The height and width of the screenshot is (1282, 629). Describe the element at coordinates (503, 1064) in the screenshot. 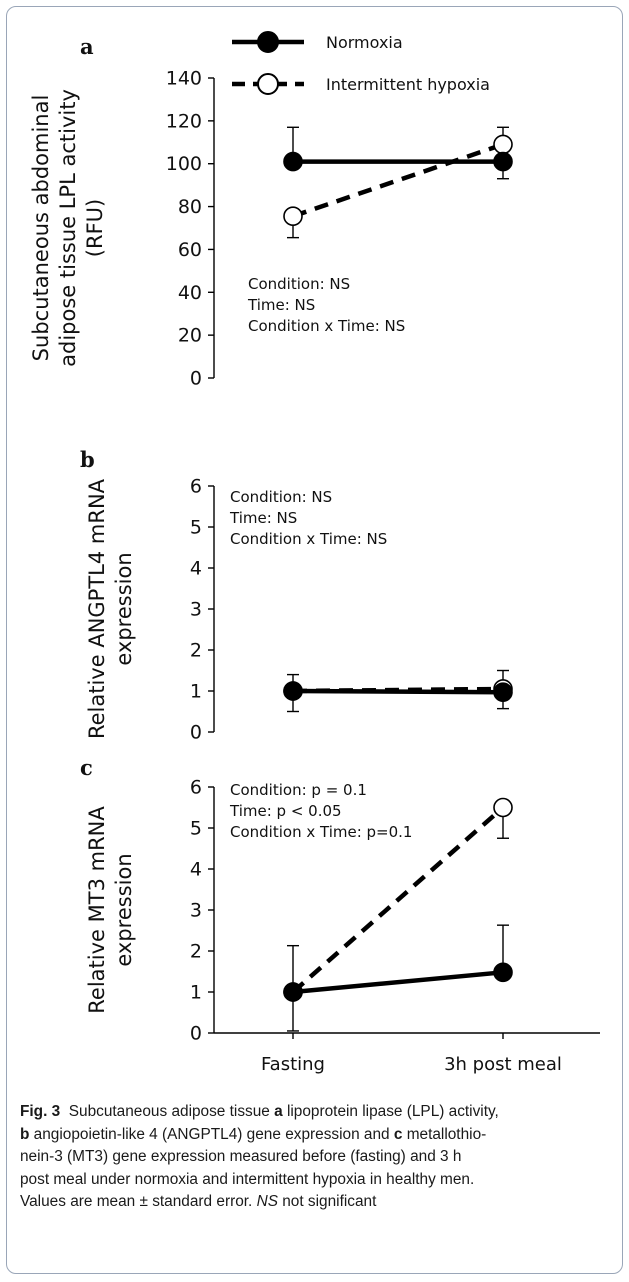

I see `x-tick-label: 3h post meal` at that location.